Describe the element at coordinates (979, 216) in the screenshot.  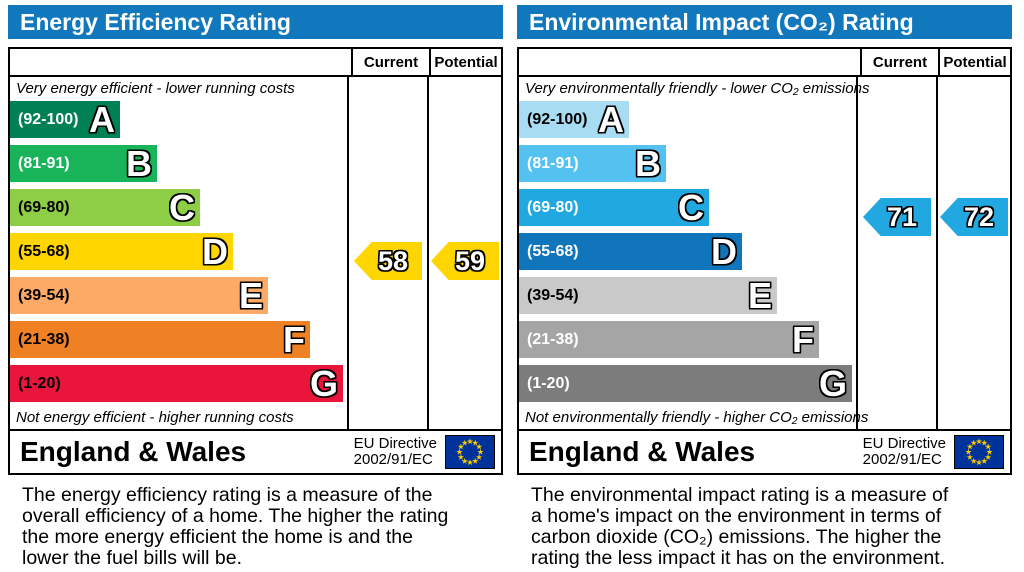
I see `potential-rating-value: 72` at that location.